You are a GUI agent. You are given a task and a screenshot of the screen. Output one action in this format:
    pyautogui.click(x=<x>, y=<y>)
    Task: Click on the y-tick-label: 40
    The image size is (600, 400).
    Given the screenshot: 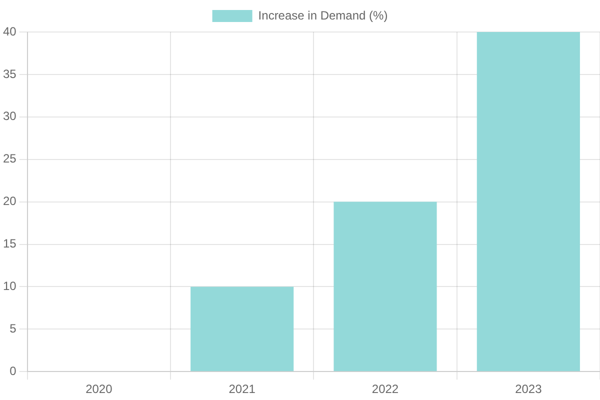 What is the action you would take?
    pyautogui.click(x=9, y=31)
    